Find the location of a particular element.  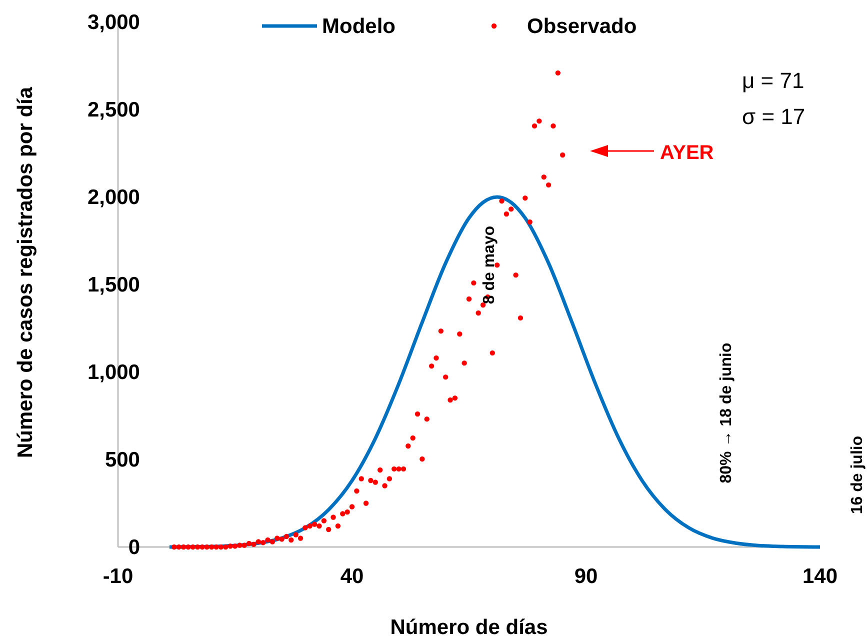

x-tick-label: 140 is located at coordinates (820, 576).